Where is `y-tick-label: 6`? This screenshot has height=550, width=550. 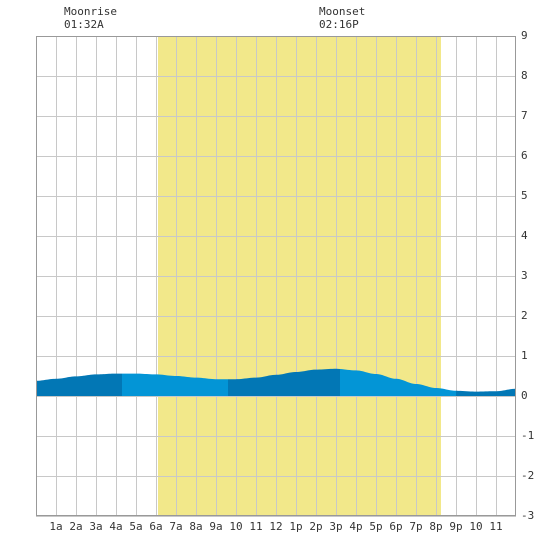
y-tick-label: 6 is located at coordinates (524, 155).